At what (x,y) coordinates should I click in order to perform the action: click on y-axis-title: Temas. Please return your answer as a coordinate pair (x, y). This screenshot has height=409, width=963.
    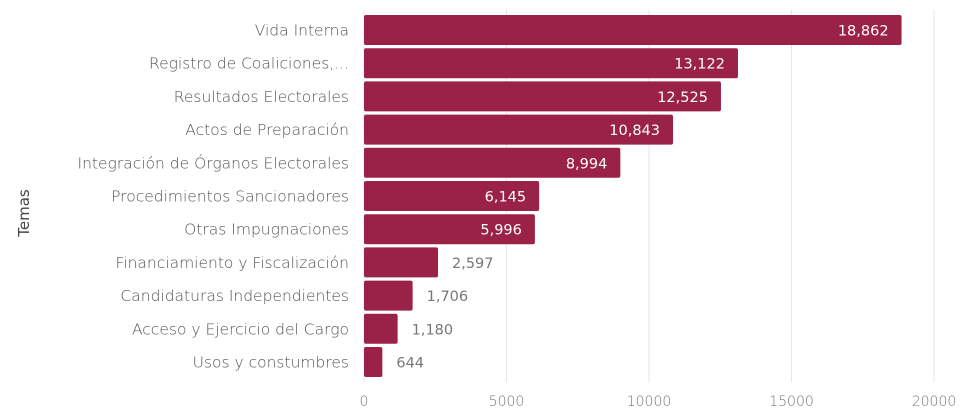
    Looking at the image, I should click on (24, 213).